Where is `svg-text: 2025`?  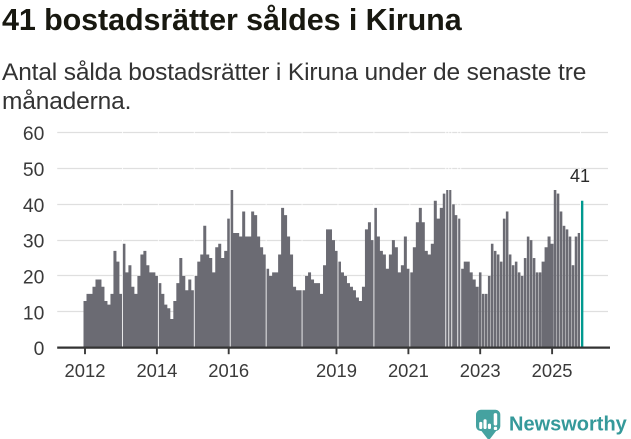
svg-text: 2025 is located at coordinates (552, 370).